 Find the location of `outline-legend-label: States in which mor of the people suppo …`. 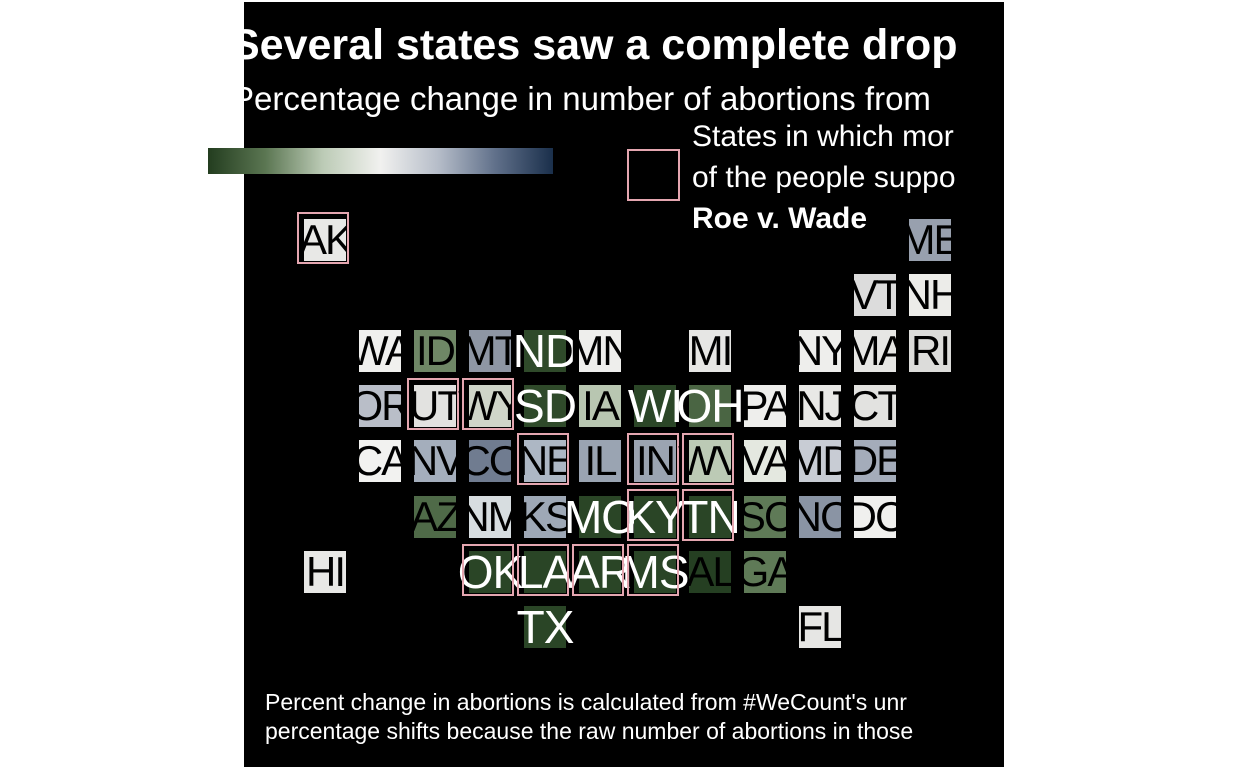

outline-legend-label: States in which mor of the people suppo … is located at coordinates (848, 177).